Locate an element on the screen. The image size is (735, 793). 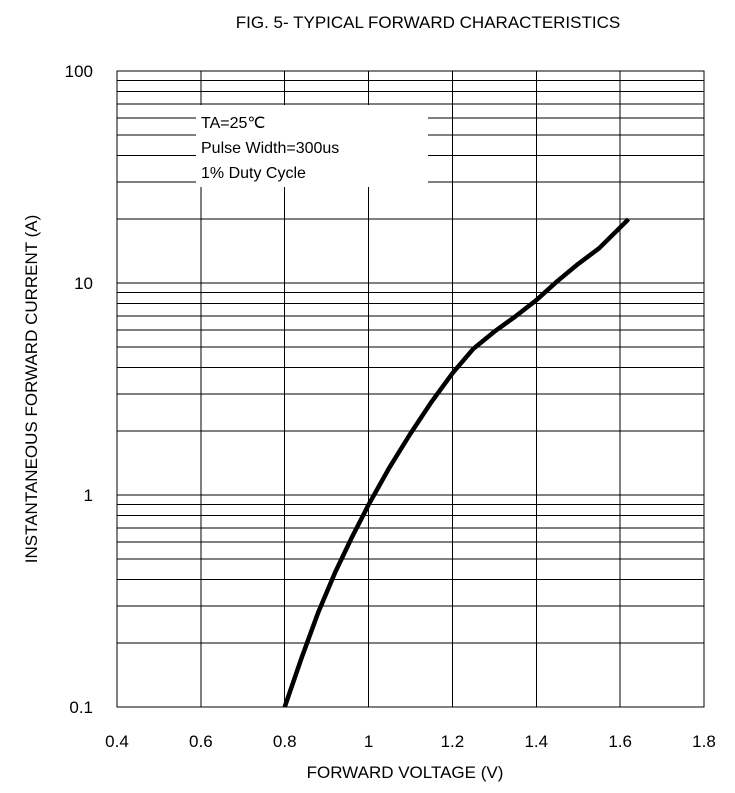
x-tick-label: 1.2 is located at coordinates (453, 741).